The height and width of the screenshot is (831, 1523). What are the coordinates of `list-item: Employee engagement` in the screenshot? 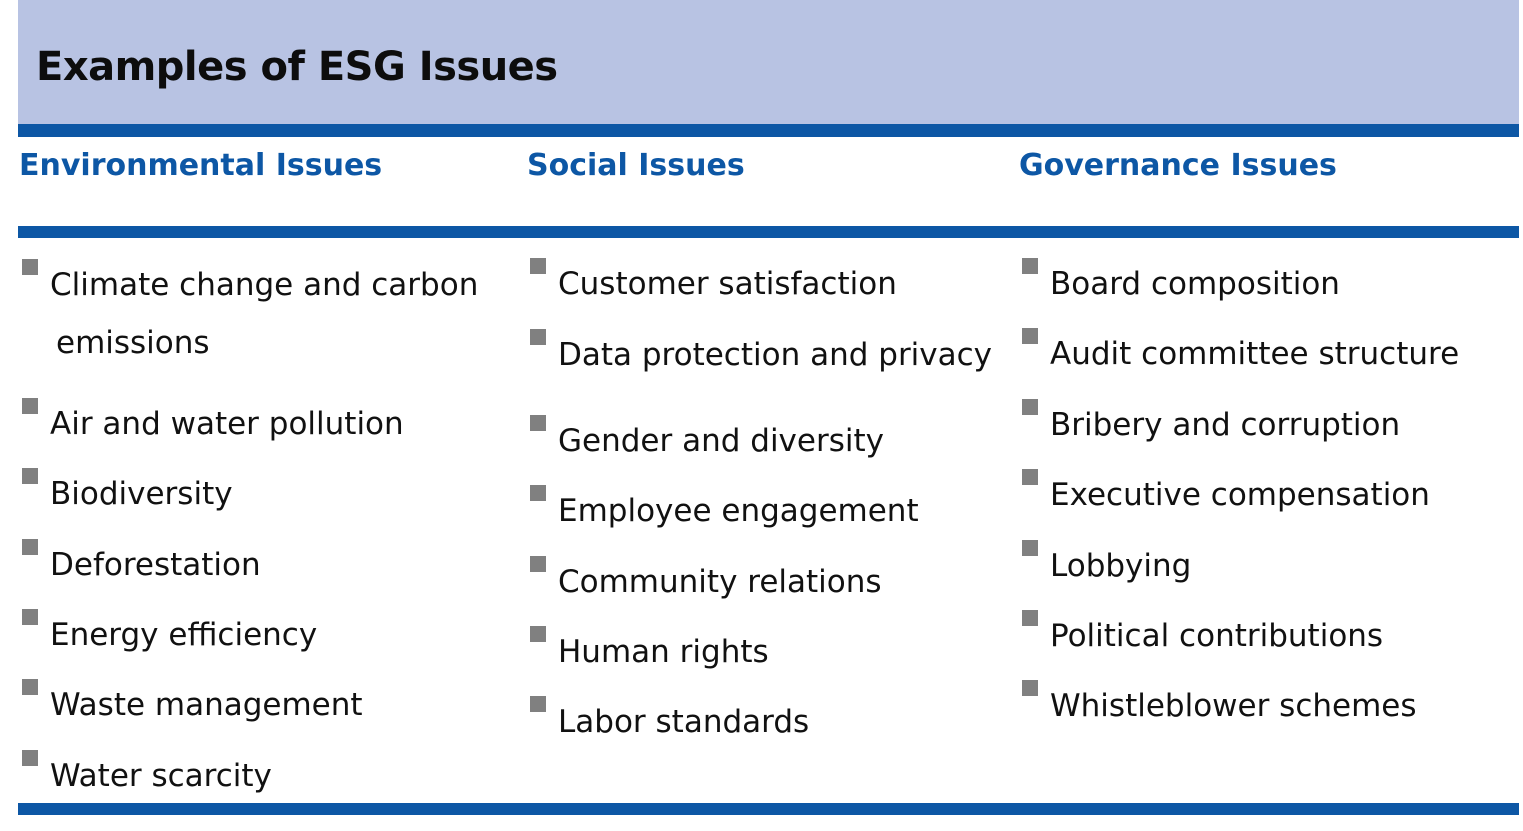 It's located at (738, 511).